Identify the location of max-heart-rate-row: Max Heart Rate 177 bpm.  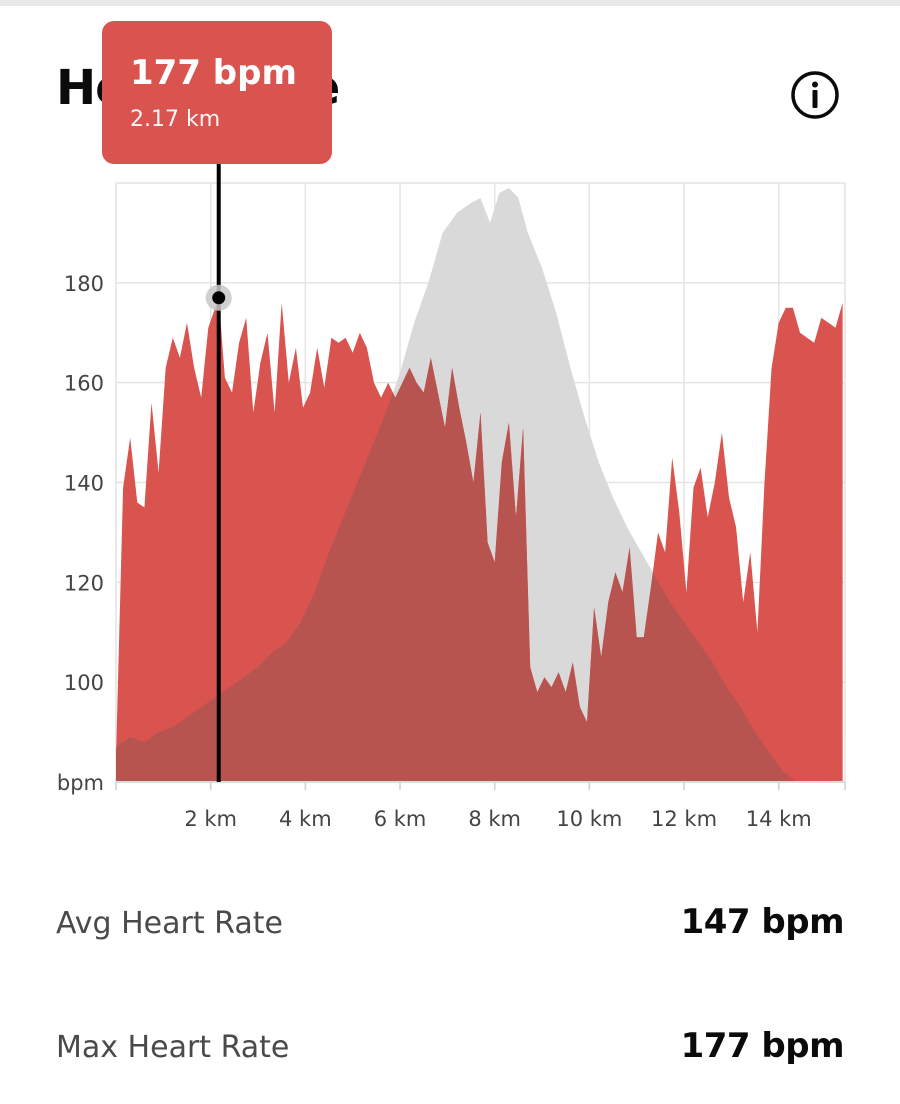
(450, 1050).